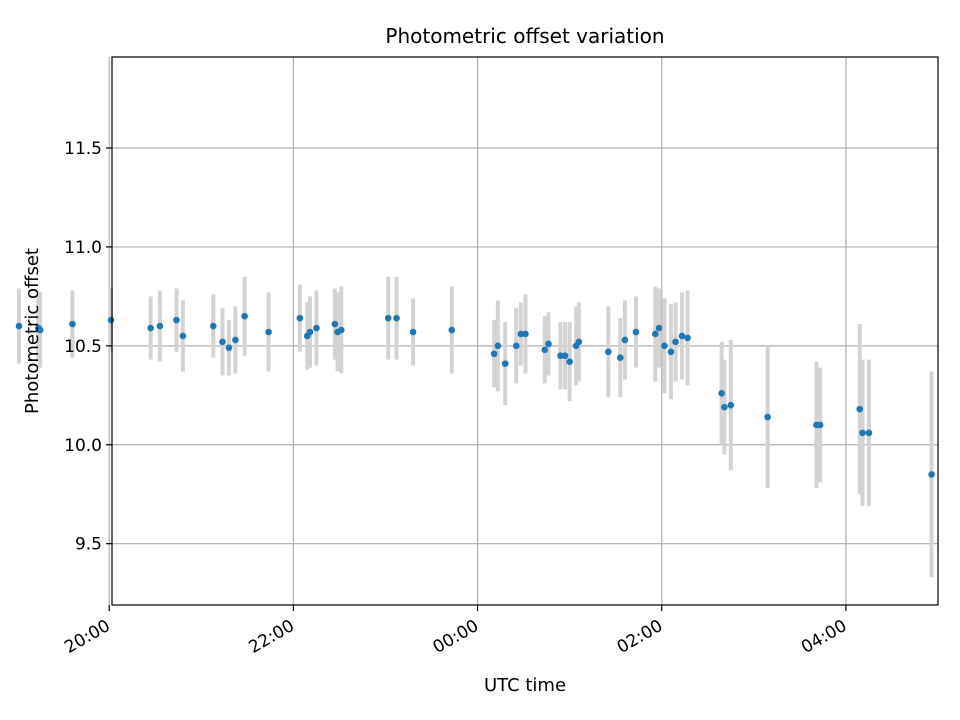 This screenshot has width=960, height=720. What do you see at coordinates (524, 36) in the screenshot?
I see `chart-title: Photometric offset variation` at bounding box center [524, 36].